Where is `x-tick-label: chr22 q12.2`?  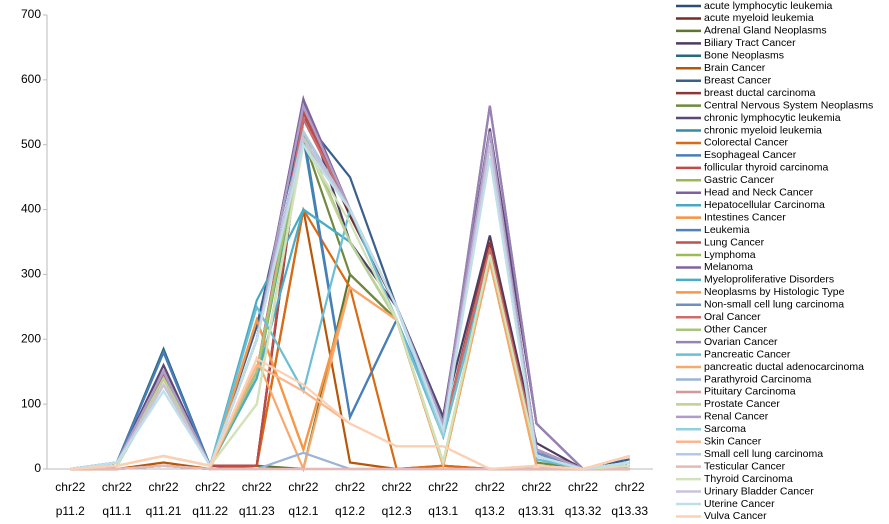 x-tick-label: chr22 q12.2 is located at coordinates (350, 499).